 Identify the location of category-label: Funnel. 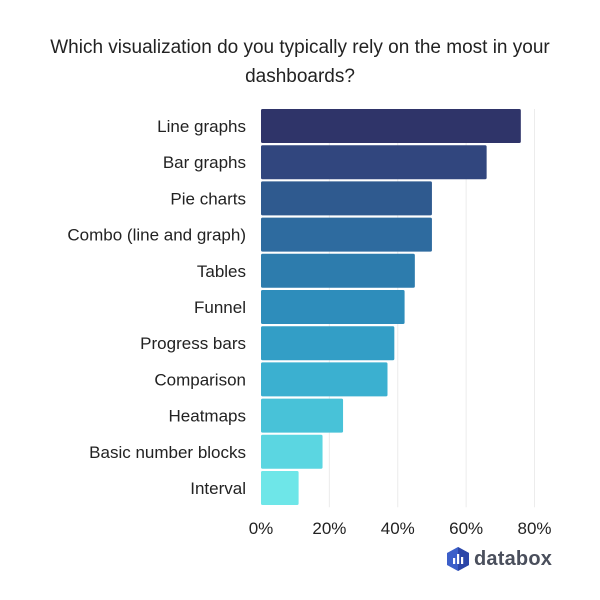
(220, 307).